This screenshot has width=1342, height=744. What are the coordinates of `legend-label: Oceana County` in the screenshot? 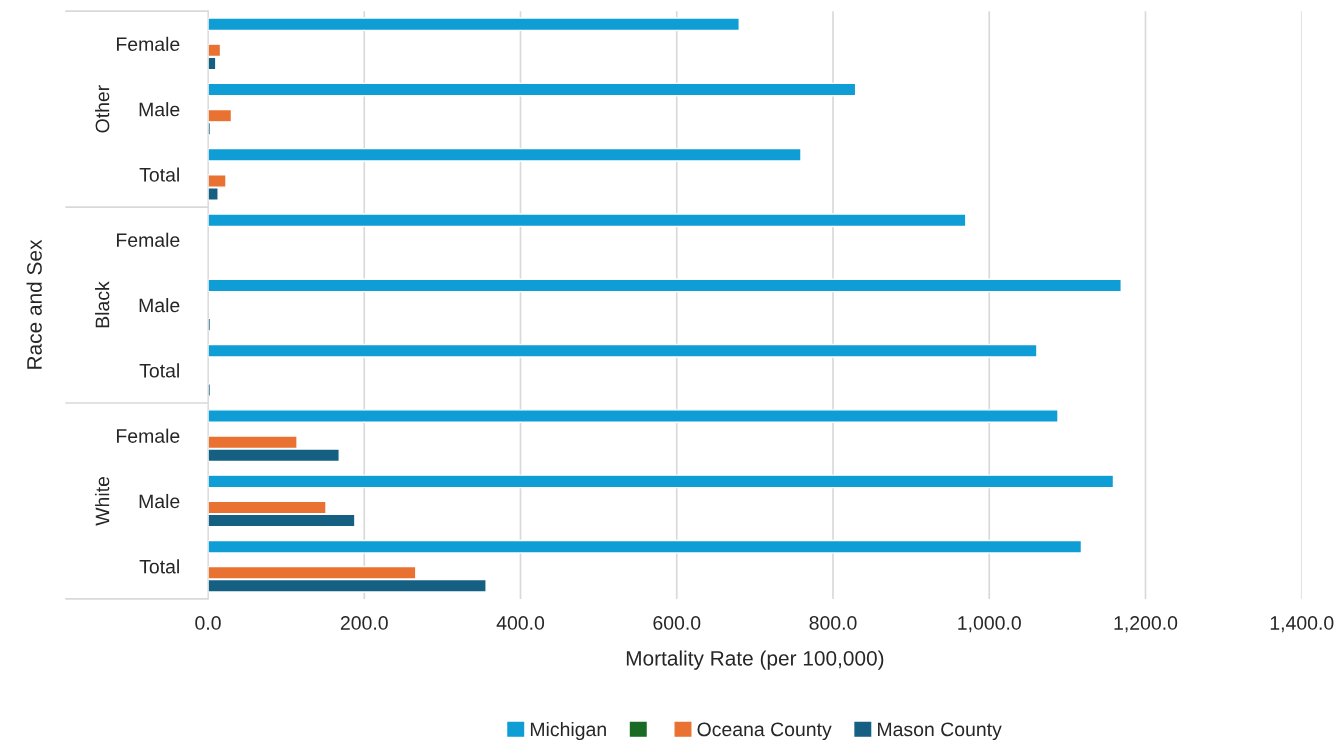 It's located at (764, 731).